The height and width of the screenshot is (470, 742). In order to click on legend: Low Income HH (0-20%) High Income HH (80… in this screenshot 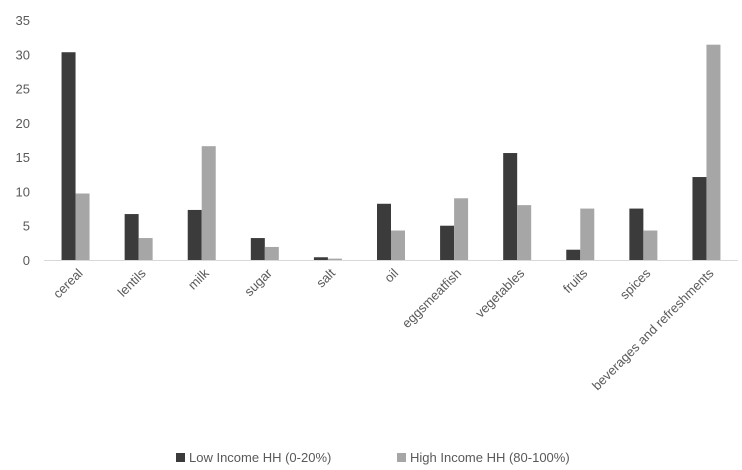, I will do `click(373, 457)`.